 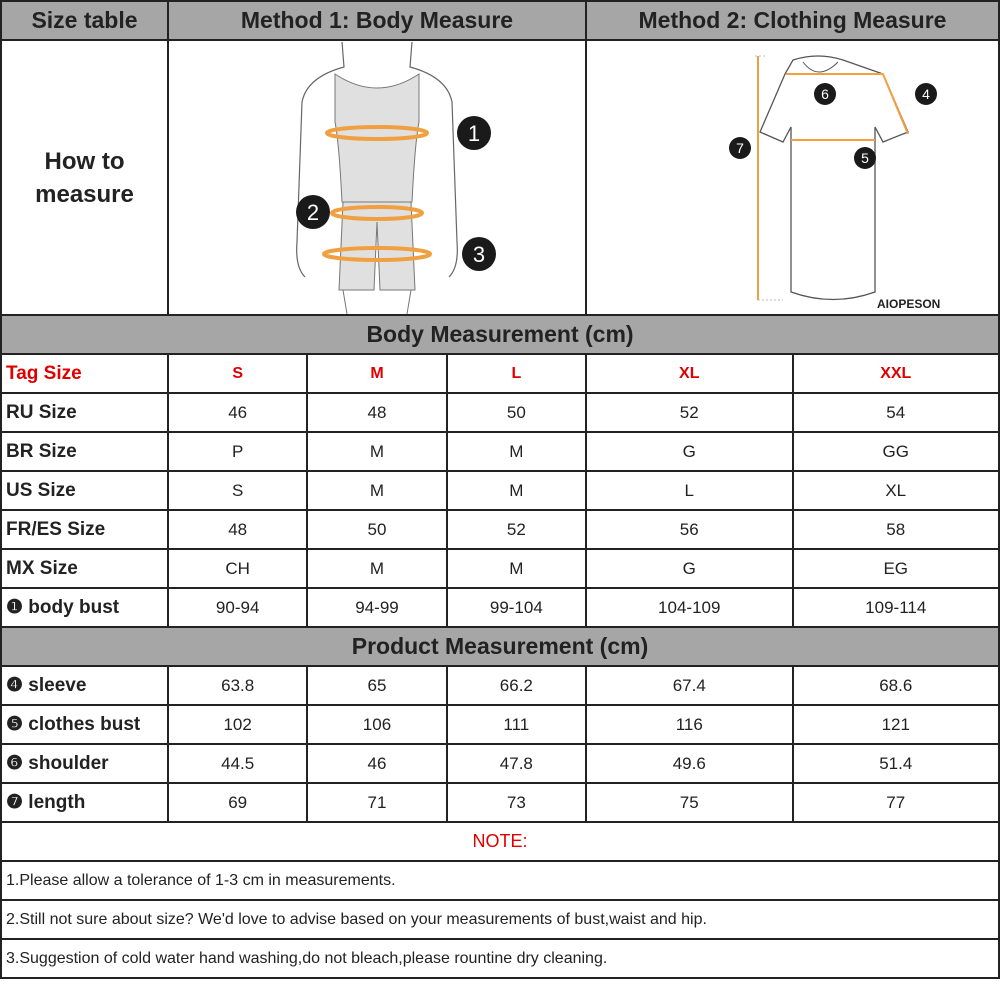 What do you see at coordinates (516, 802) in the screenshot?
I see `value-cell: 73` at bounding box center [516, 802].